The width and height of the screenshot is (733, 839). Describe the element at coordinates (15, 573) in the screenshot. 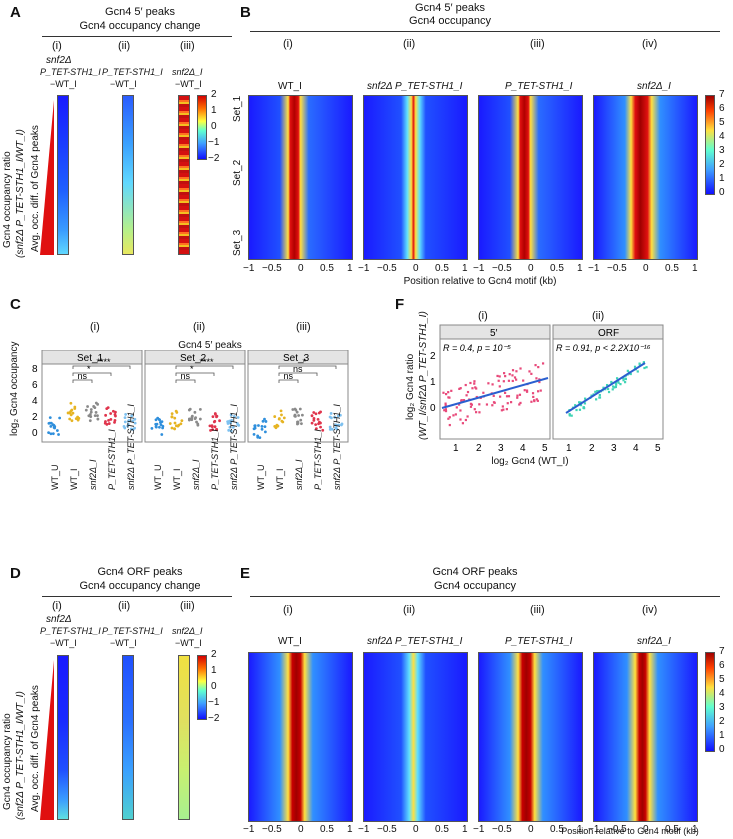

I see `panel-label-d: D` at that location.